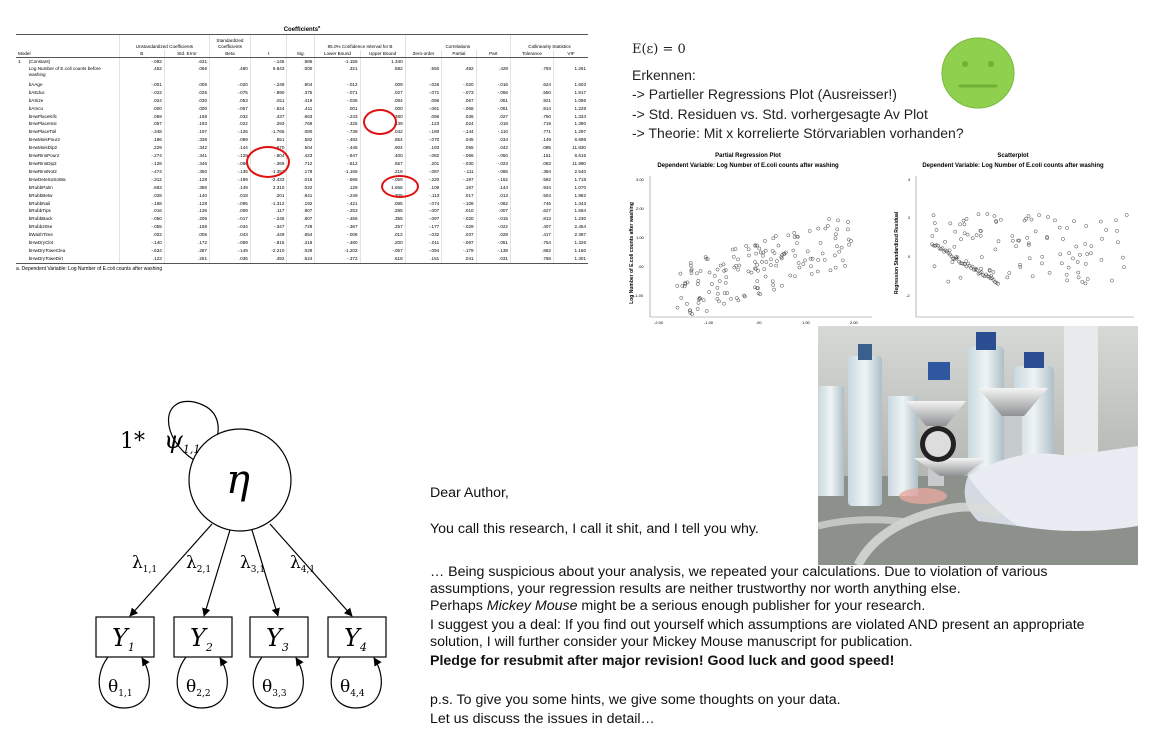  What do you see at coordinates (337, 116) in the screenshot?
I see `table-cell: -.243` at bounding box center [337, 116].